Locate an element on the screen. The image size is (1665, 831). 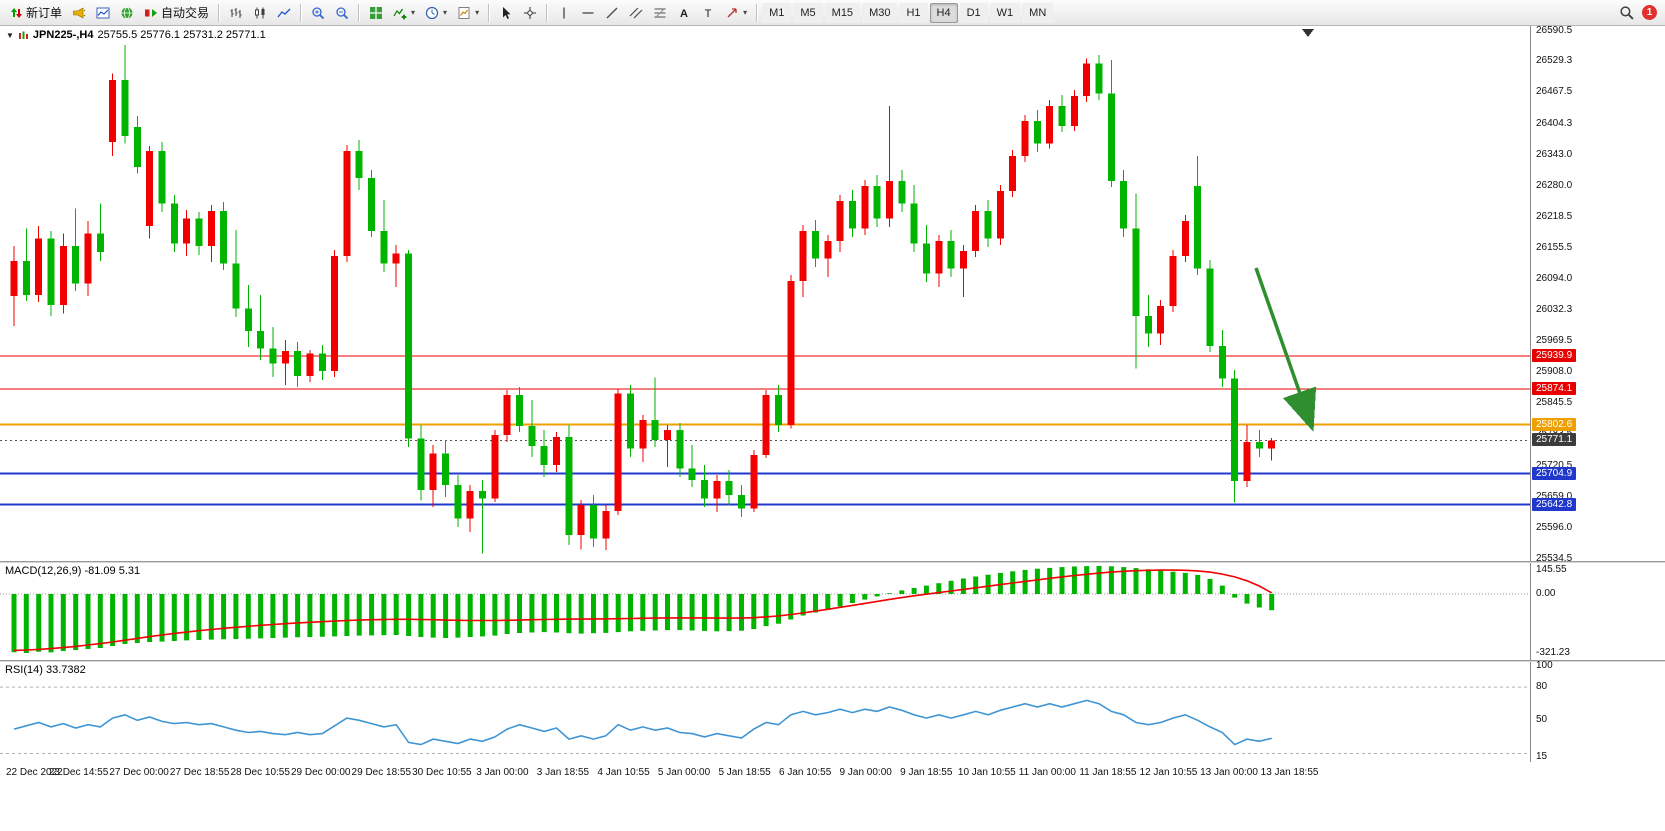
time-axis-label: 3 Jan 00:00 is located at coordinates (502, 772).